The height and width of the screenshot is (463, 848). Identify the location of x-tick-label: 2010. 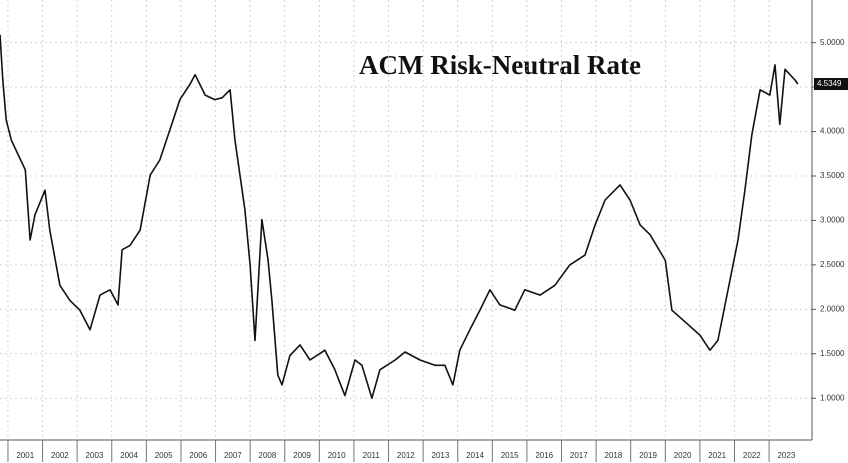
(337, 455).